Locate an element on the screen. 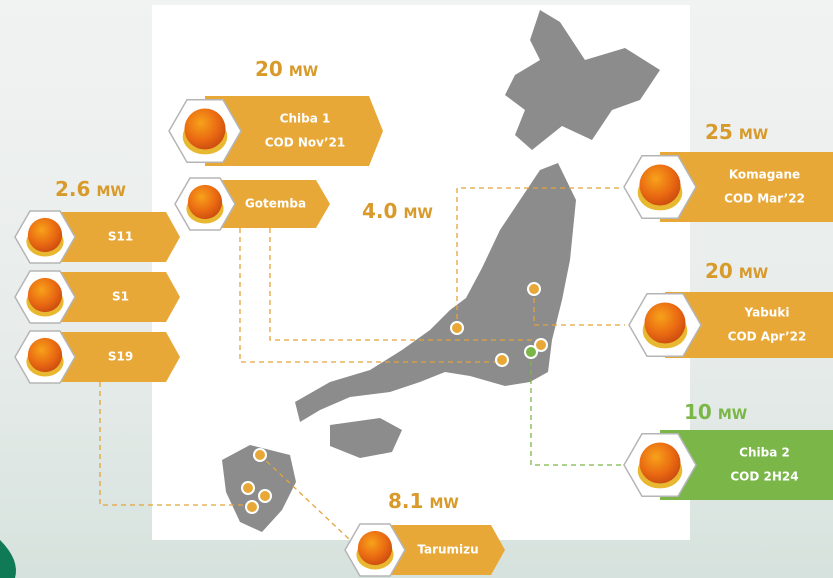 The width and height of the screenshot is (833, 578). kyushu is located at coordinates (259, 488).